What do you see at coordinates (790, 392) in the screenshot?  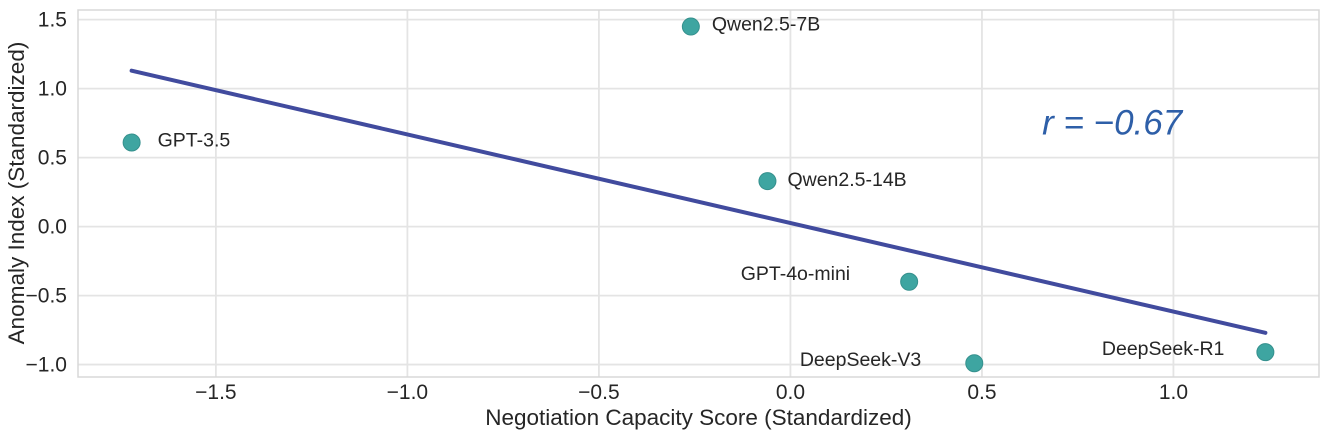 I see `x-tick-label: 0.0` at bounding box center [790, 392].